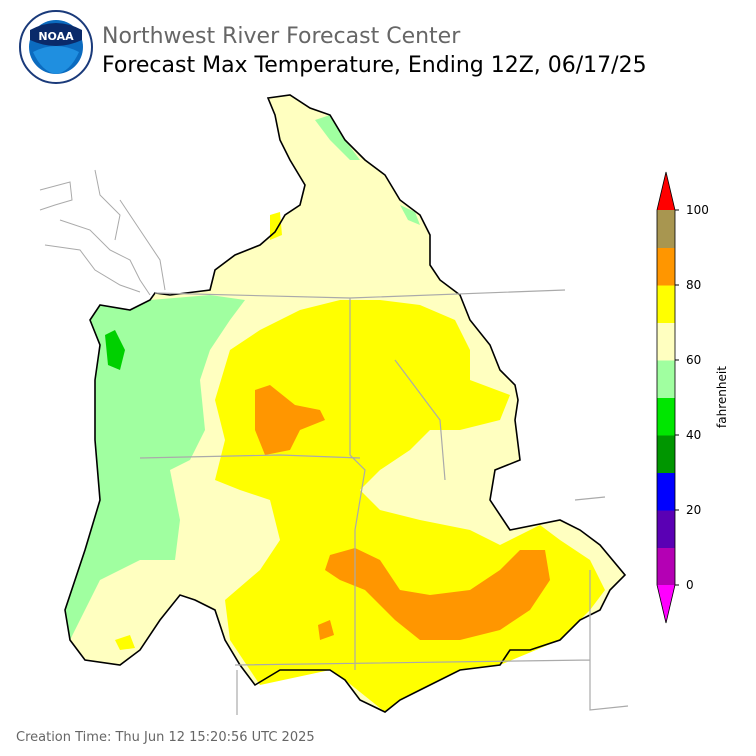  I want to click on colorbar-tick-label: 100, so click(697, 210).